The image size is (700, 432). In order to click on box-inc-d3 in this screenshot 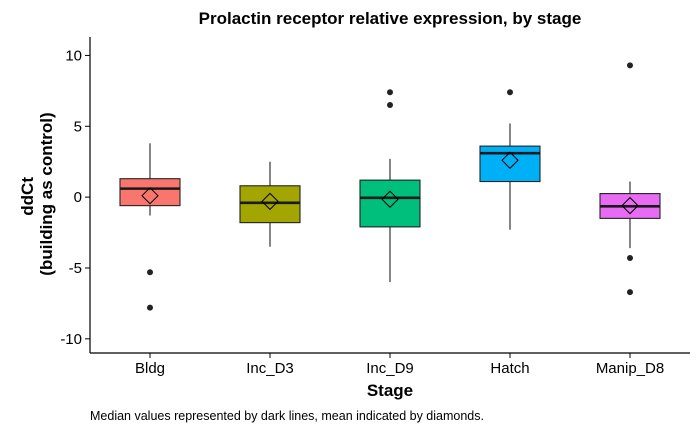, I will do `click(270, 204)`.